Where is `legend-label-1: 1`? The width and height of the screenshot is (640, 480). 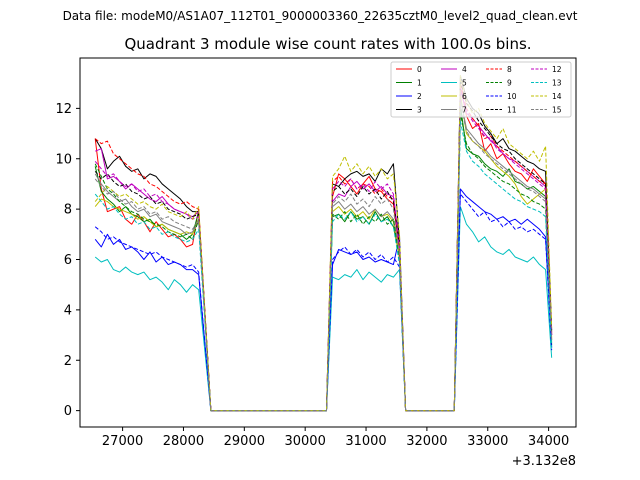
legend-label-1: 1 is located at coordinates (419, 82).